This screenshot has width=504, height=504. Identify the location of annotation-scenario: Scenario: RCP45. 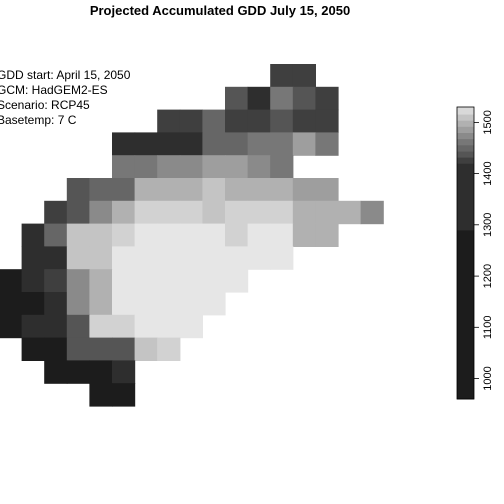
(45, 105).